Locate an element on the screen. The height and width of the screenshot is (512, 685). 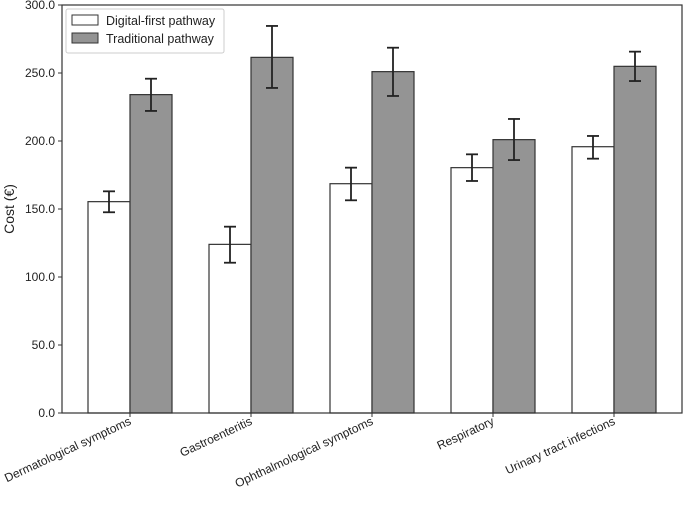
x-tick-label: Ophthalmological symptoms is located at coordinates (304, 452).